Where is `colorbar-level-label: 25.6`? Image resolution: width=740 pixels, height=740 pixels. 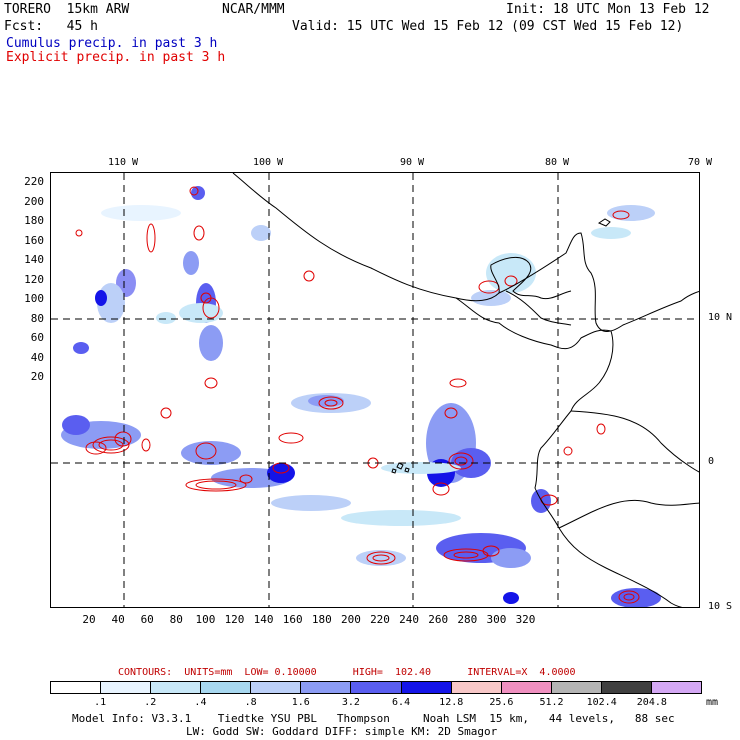
colorbar-level-label: 25.6 is located at coordinates (501, 702).